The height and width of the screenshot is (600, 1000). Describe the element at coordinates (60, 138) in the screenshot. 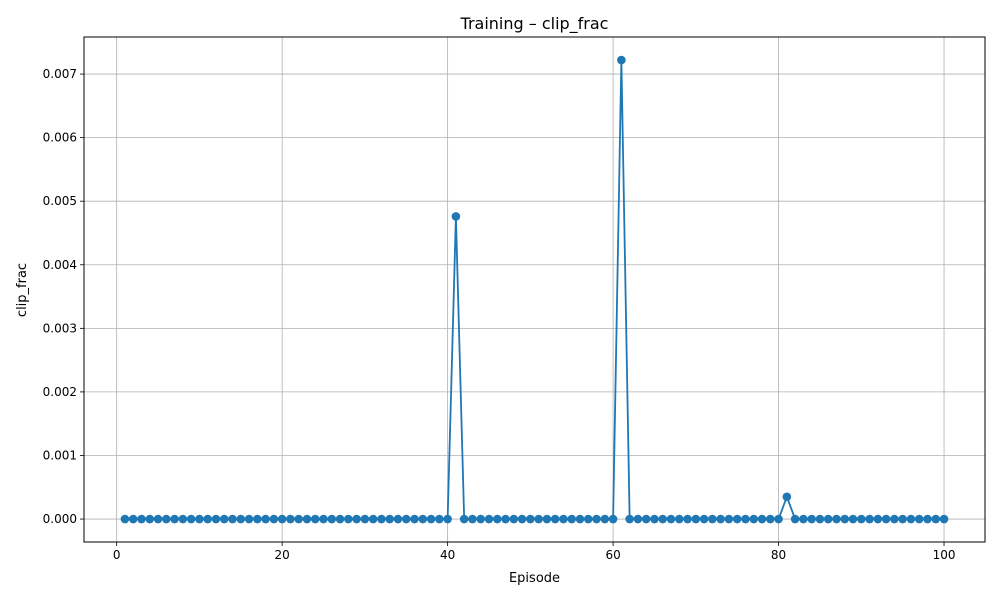

I see `y-tick-label: 0.006` at that location.